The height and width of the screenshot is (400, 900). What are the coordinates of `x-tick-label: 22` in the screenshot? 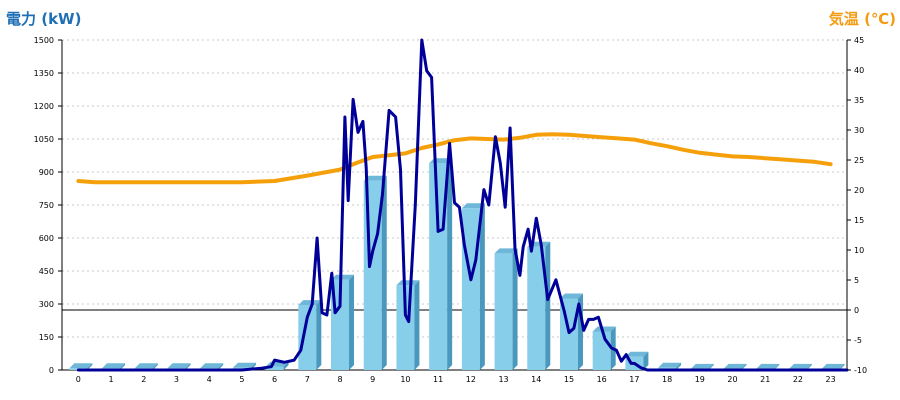 It's located at (798, 379).